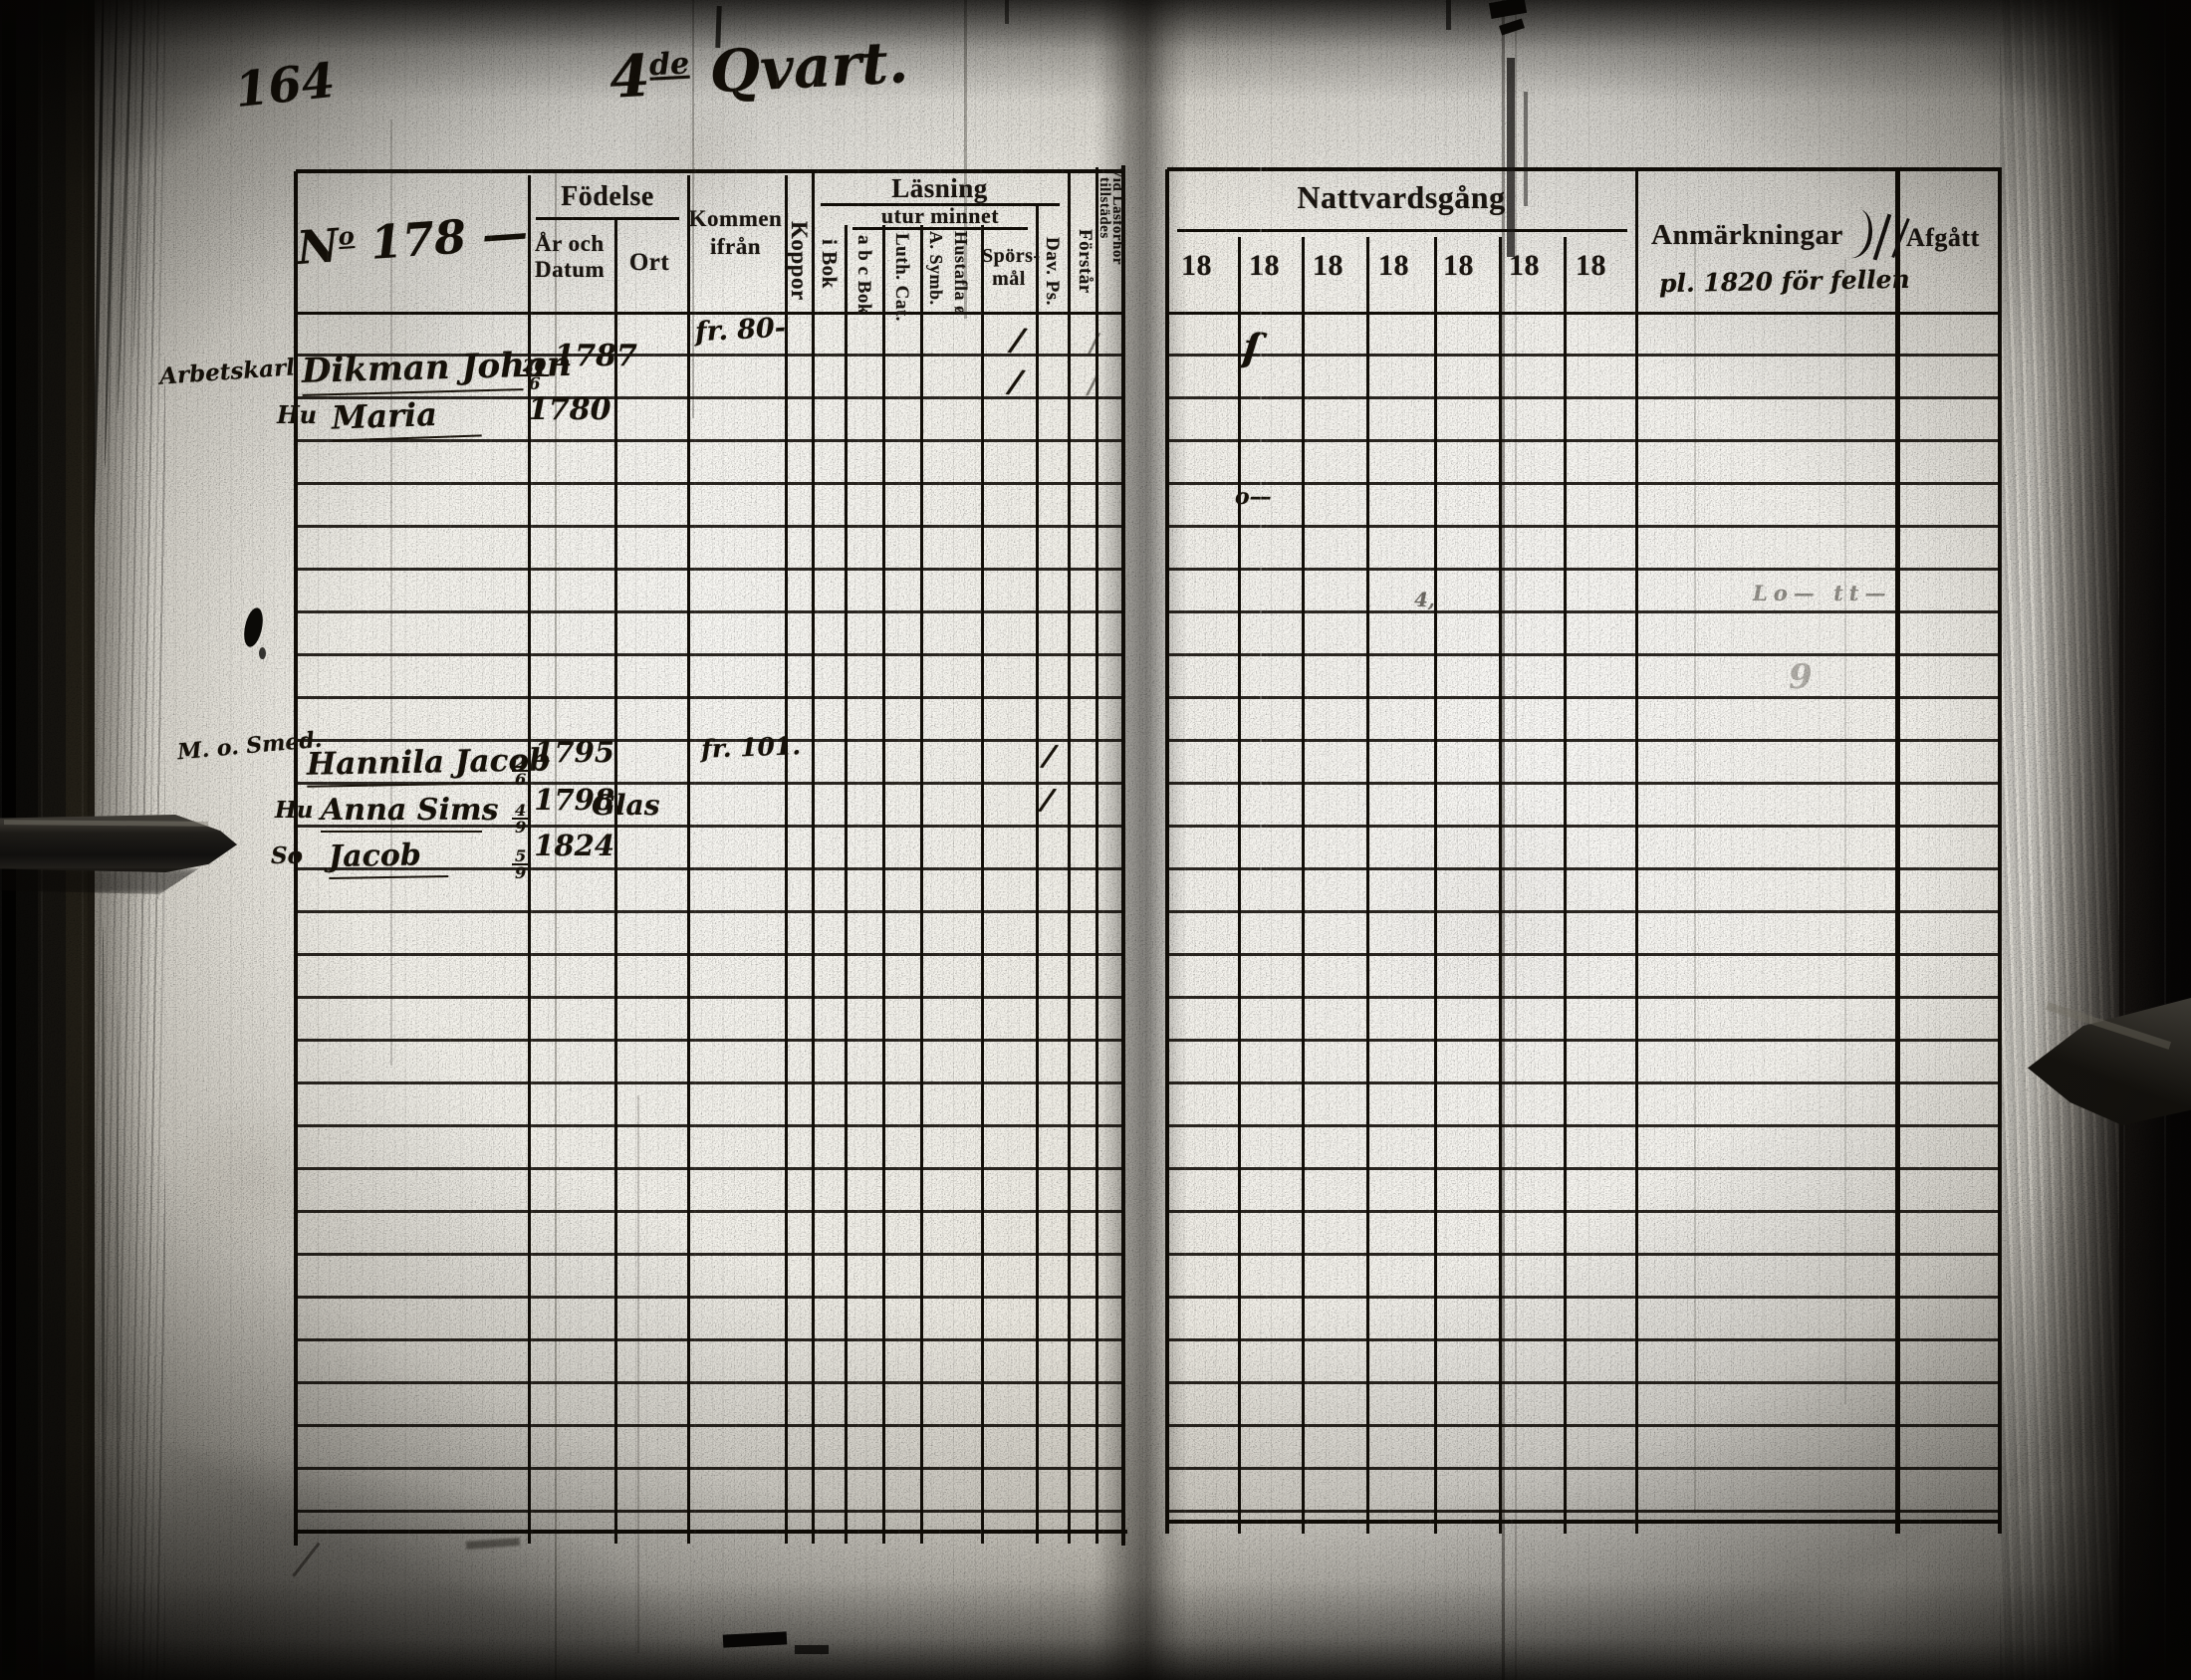 This screenshot has height=1680, width=2191. Describe the element at coordinates (1801, 677) in the screenshot. I see `faint-mark: 9` at that location.